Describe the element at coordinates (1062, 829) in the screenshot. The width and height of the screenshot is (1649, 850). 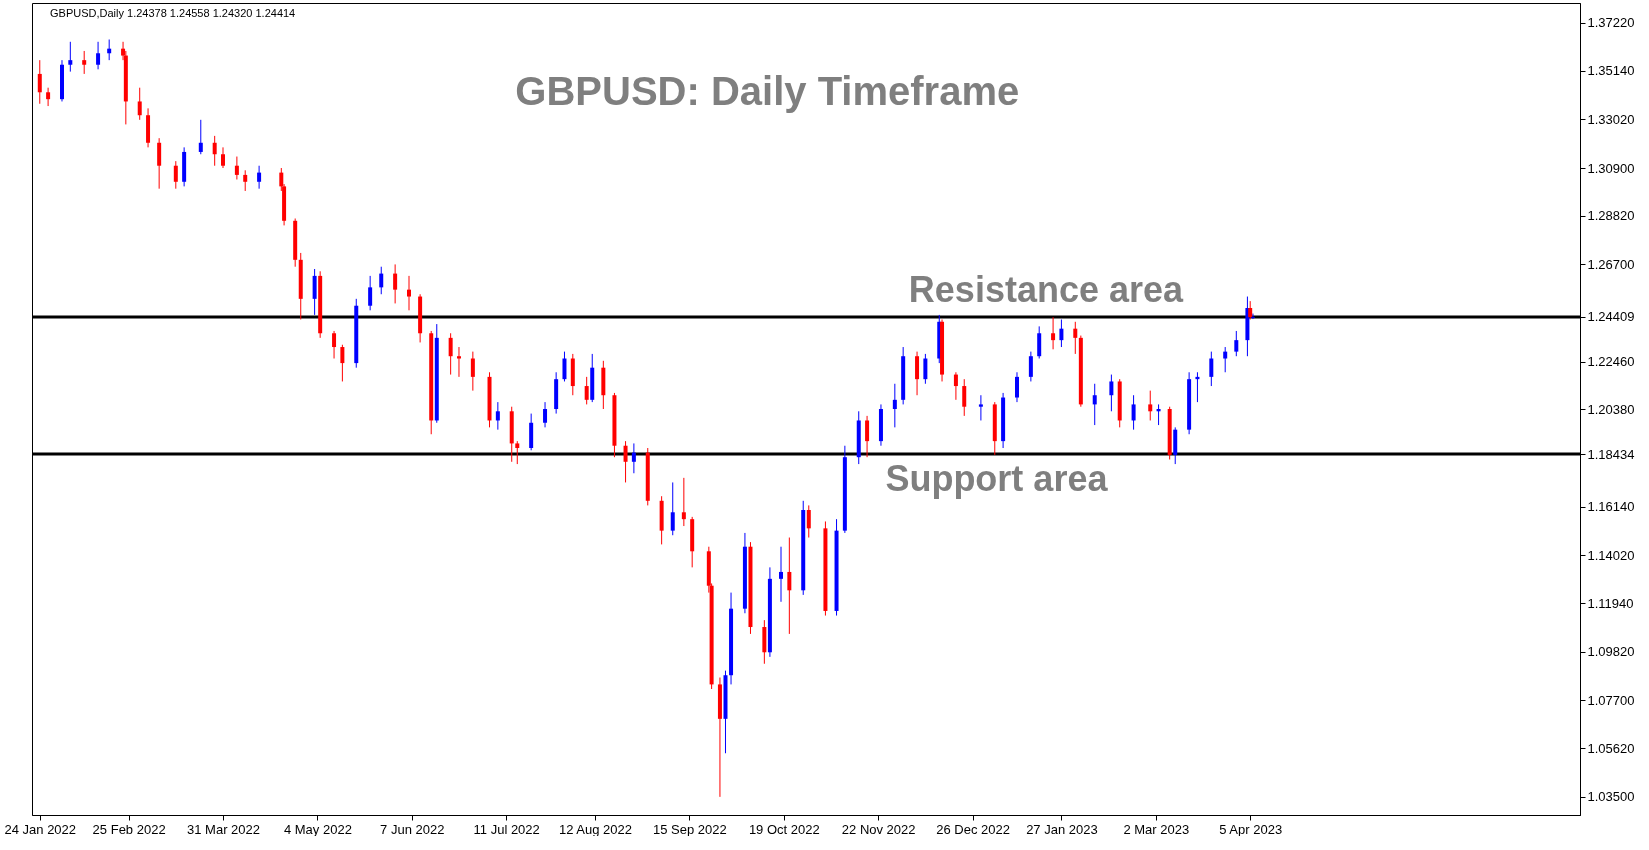
I see `x-tick-label: 27 Jan 2023` at that location.